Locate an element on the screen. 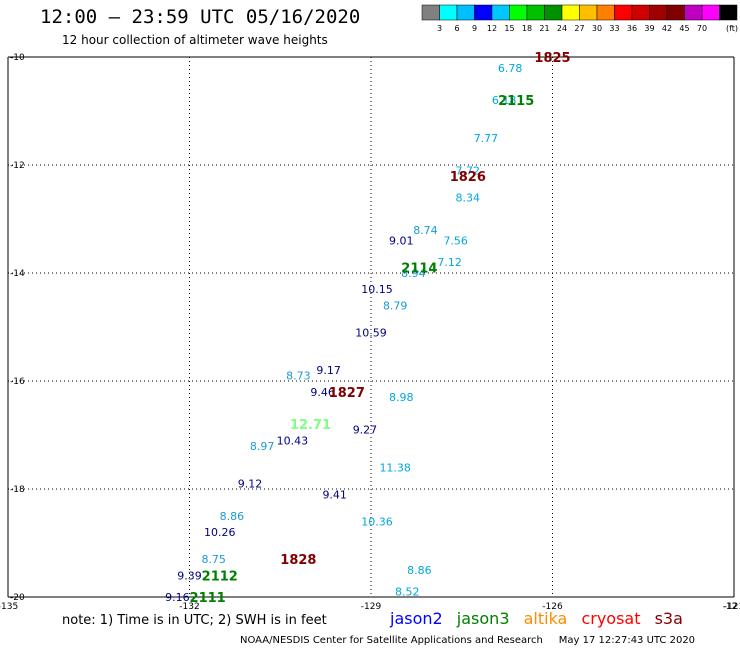  data-point: 8.98 is located at coordinates (401, 397).